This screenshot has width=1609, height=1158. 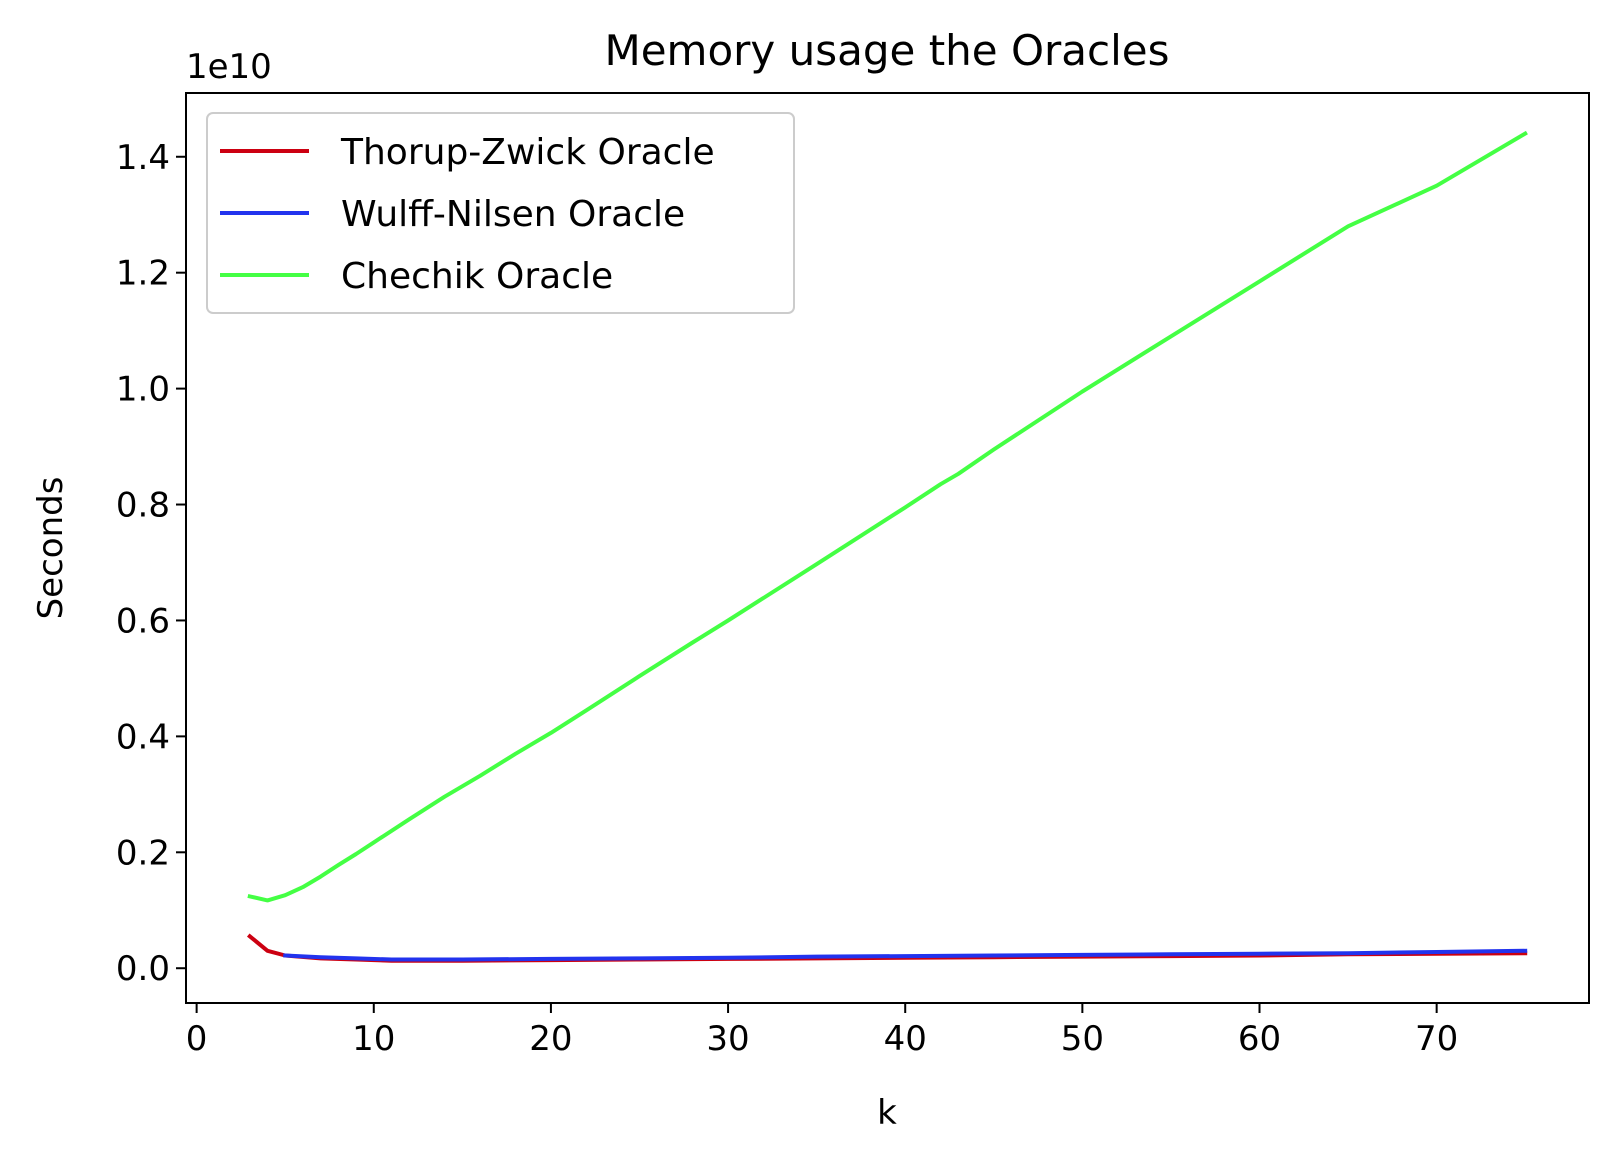 I want to click on x-tick-label: 70, so click(x=1436, y=1039).